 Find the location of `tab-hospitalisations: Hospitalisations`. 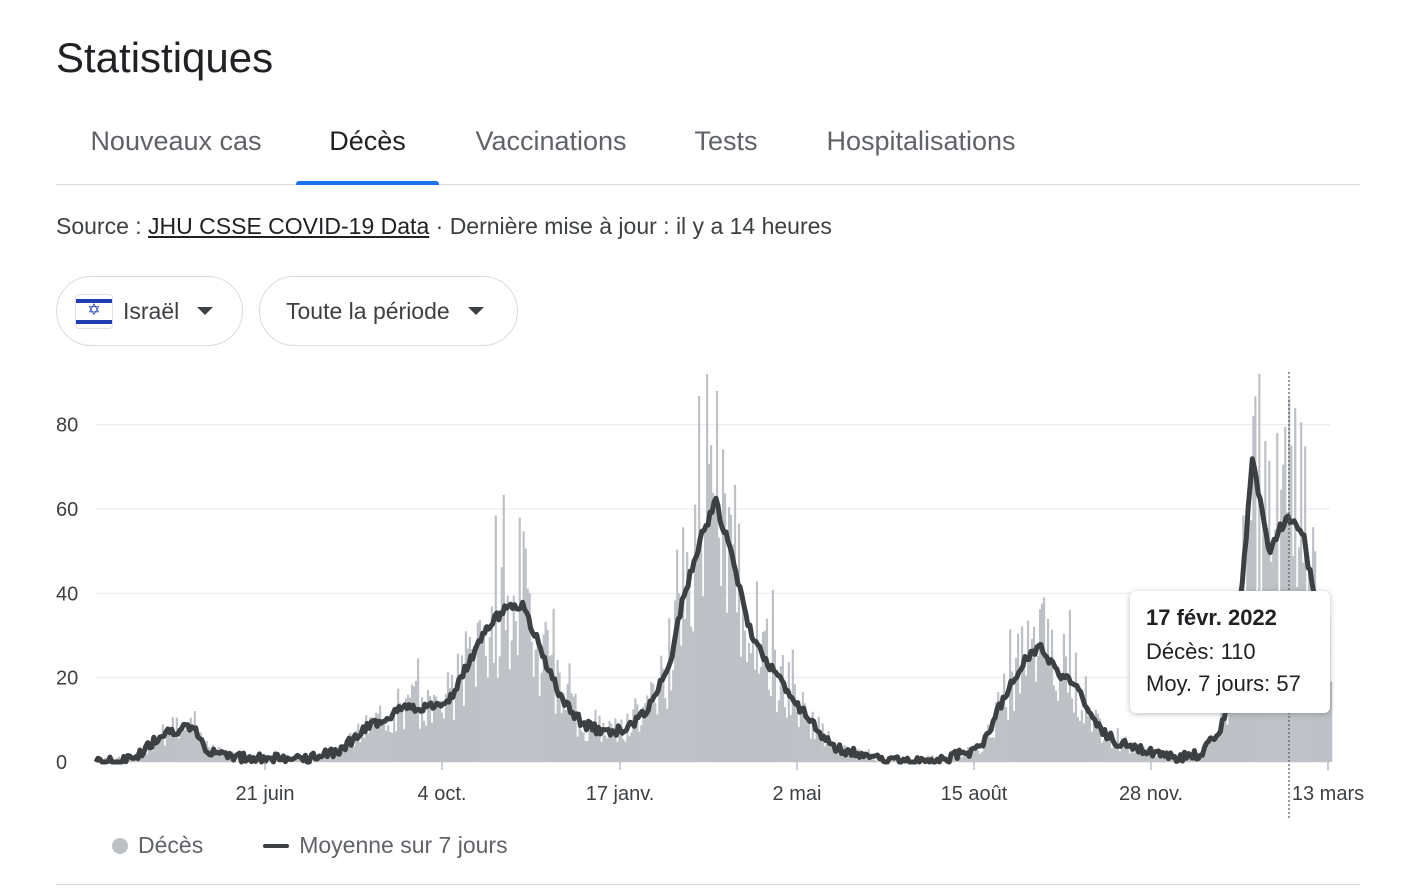

tab-hospitalisations: Hospitalisations is located at coordinates (921, 140).